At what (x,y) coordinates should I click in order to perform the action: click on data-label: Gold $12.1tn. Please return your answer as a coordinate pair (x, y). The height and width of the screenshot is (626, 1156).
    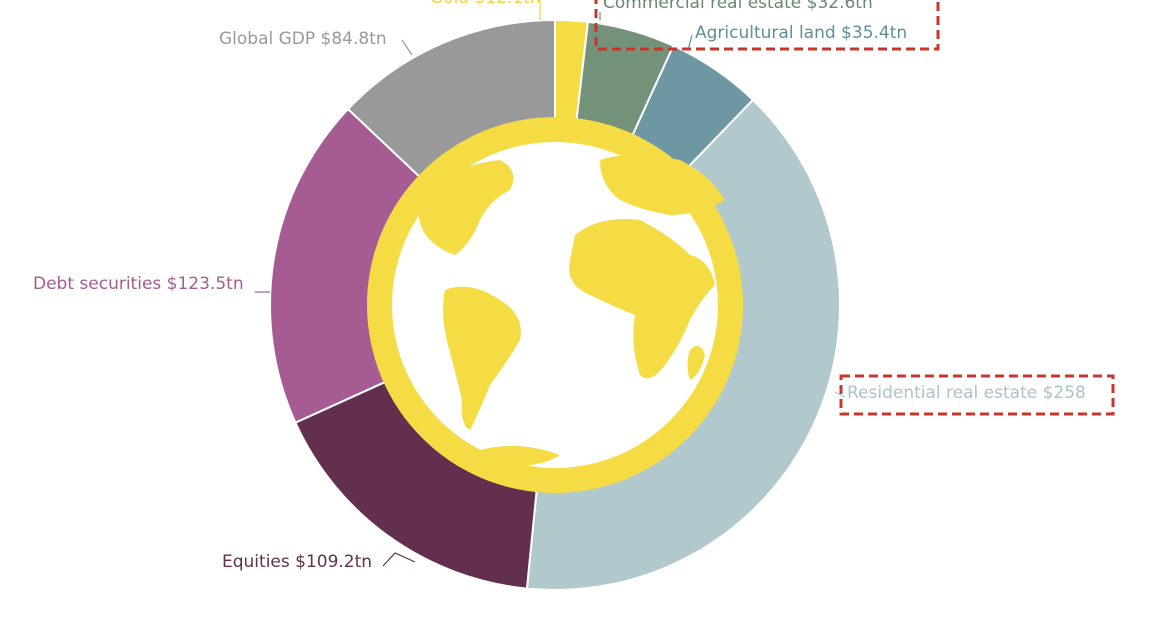
    Looking at the image, I should click on (485, 4).